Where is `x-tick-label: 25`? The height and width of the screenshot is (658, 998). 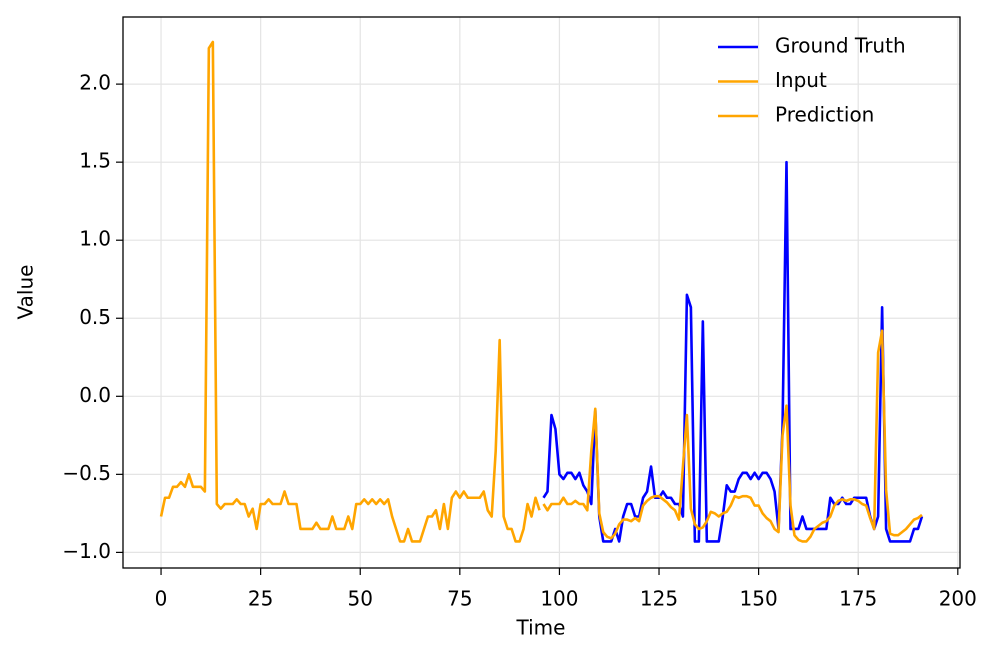
x-tick-label: 25 is located at coordinates (260, 599).